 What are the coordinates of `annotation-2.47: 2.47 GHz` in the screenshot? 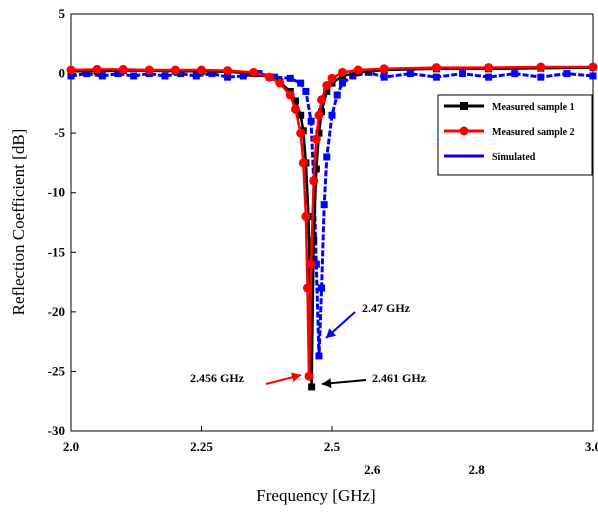 It's located at (386, 308).